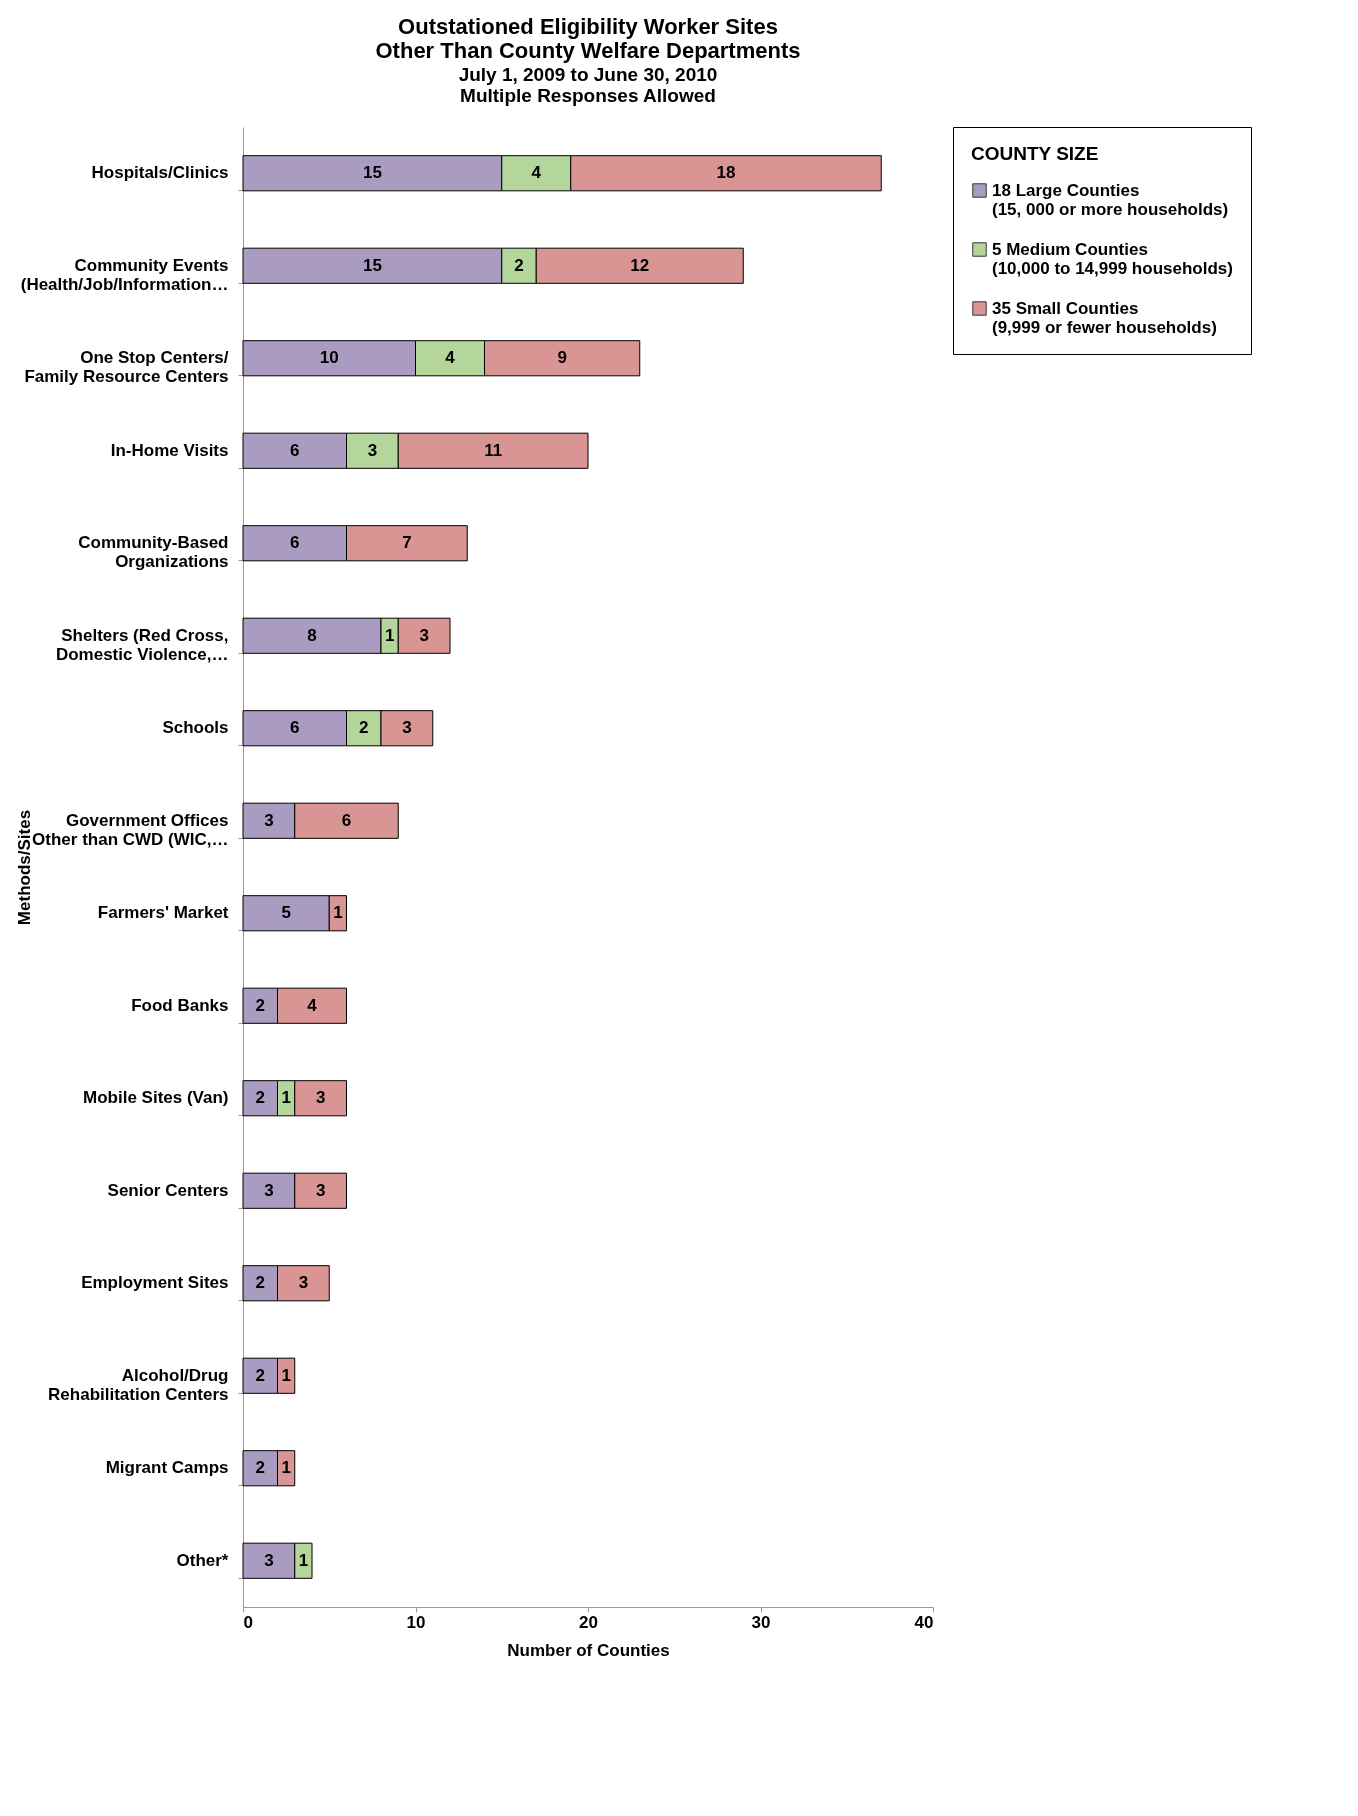 This screenshot has height=1816, width=1358. I want to click on y-tick-label: Farmers' Market, so click(163, 913).